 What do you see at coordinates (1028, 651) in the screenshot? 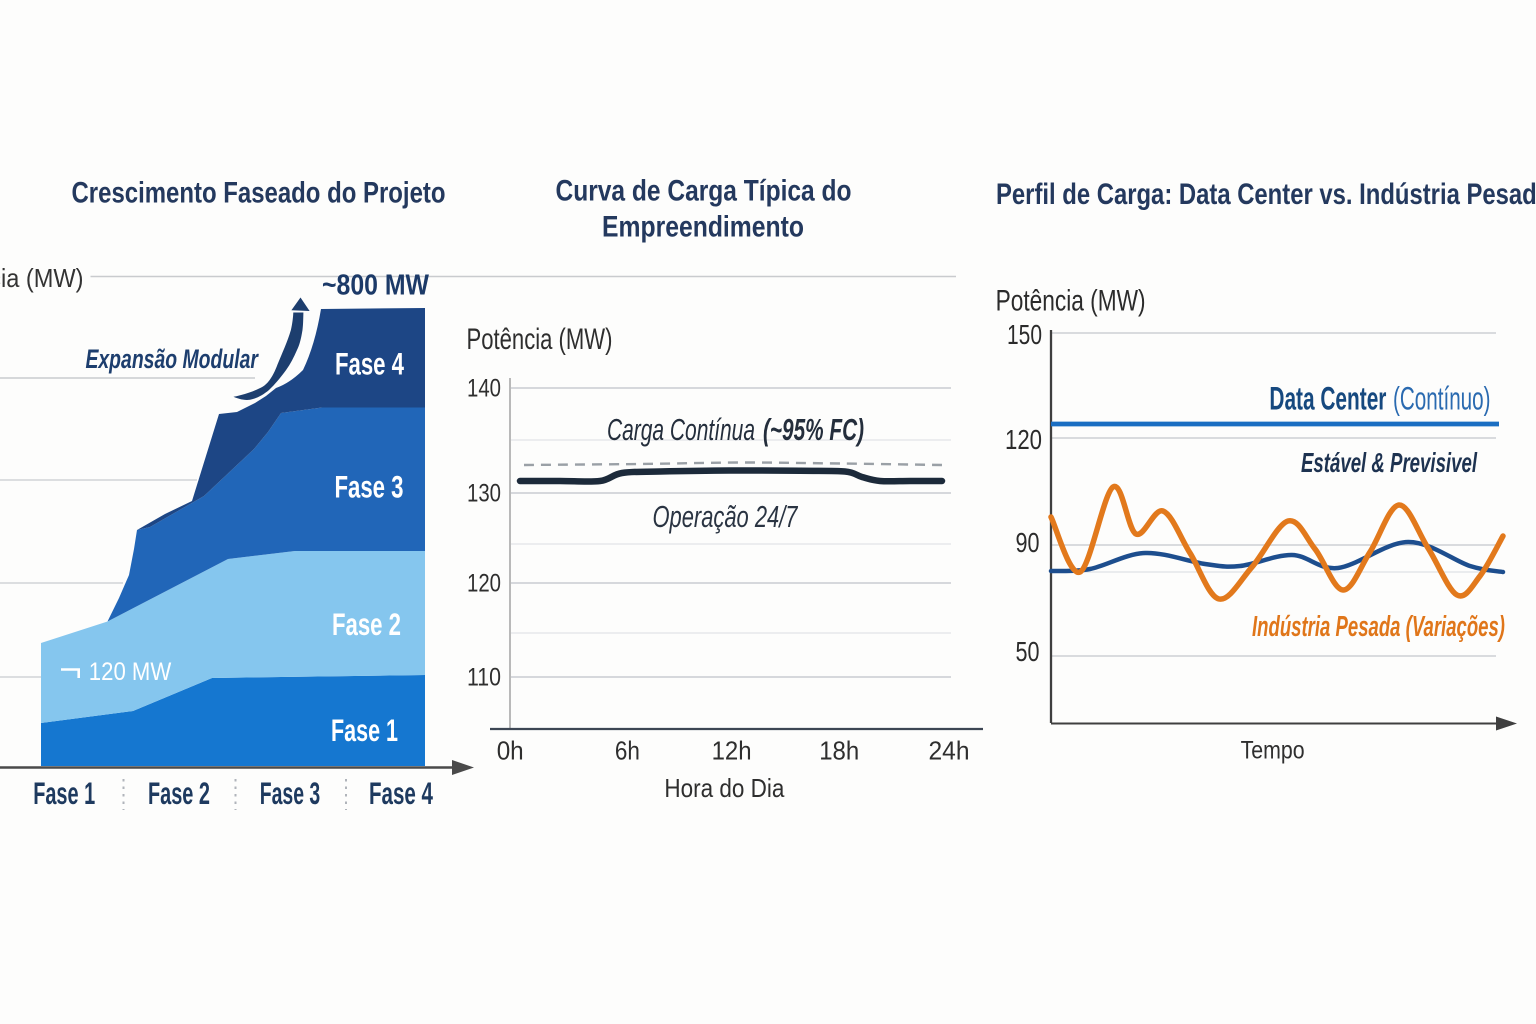
I see `svg-text: 50` at bounding box center [1028, 651].